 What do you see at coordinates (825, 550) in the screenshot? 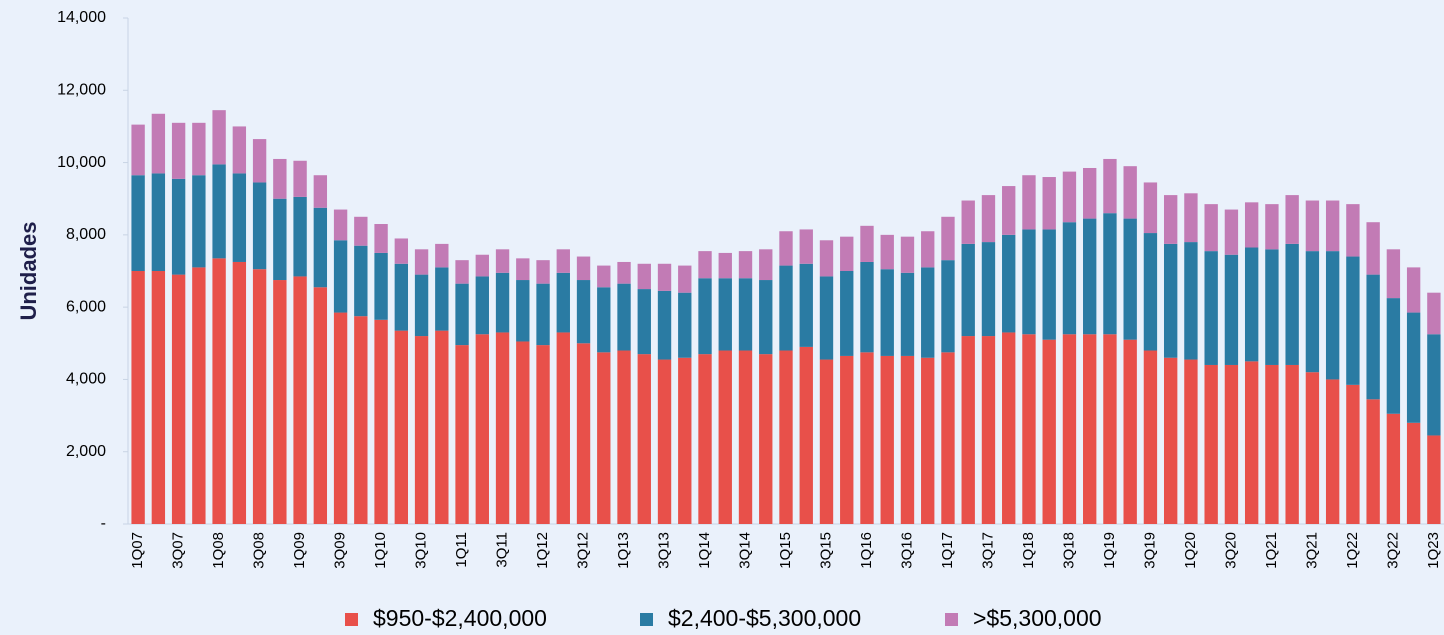
I see `x-tick-label: 3Q15` at bounding box center [825, 550].